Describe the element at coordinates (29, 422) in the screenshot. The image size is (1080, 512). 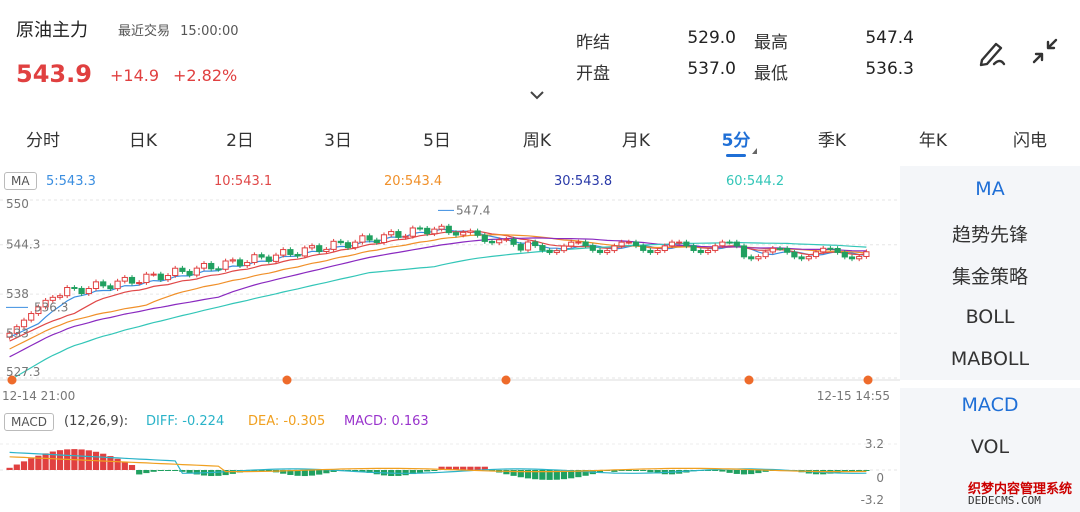
I see `macd-badge: MACD` at that location.